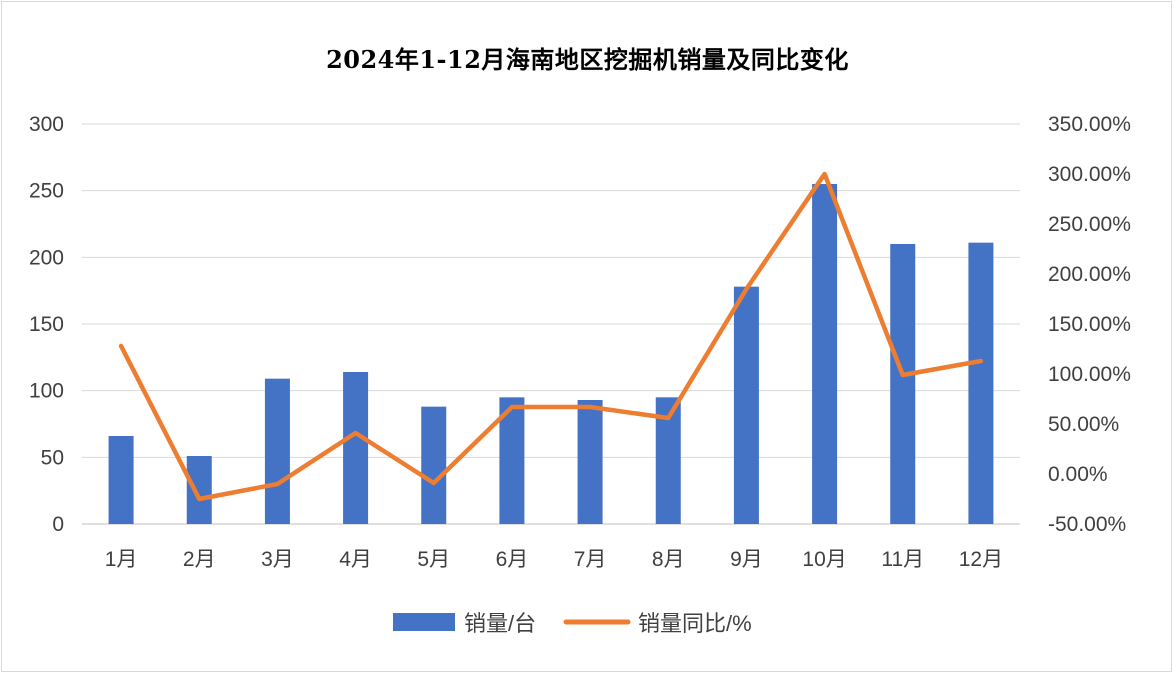 This screenshot has width=1175, height=675. Describe the element at coordinates (695, 623) in the screenshot. I see `legend-line-label: 销量同比/%` at that location.